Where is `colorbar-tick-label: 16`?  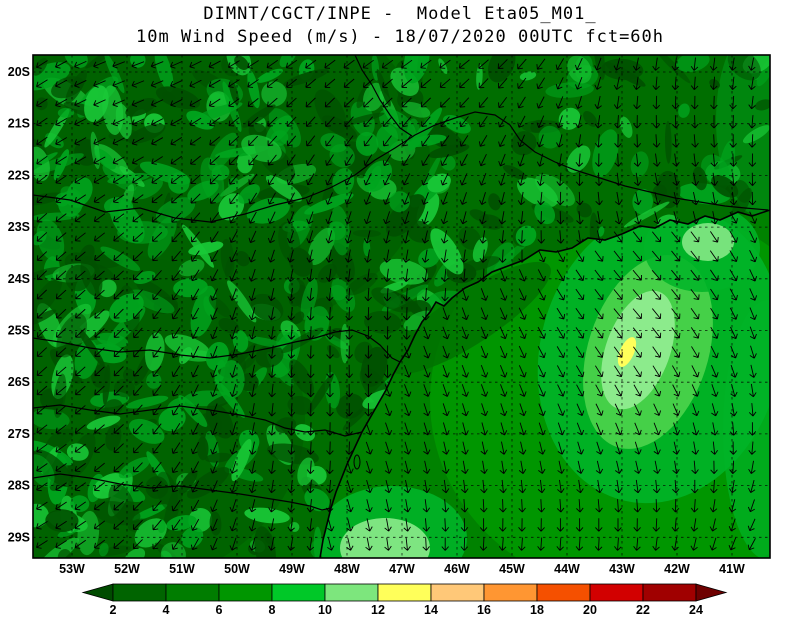 colorbar-tick-label: 16 is located at coordinates (484, 610).